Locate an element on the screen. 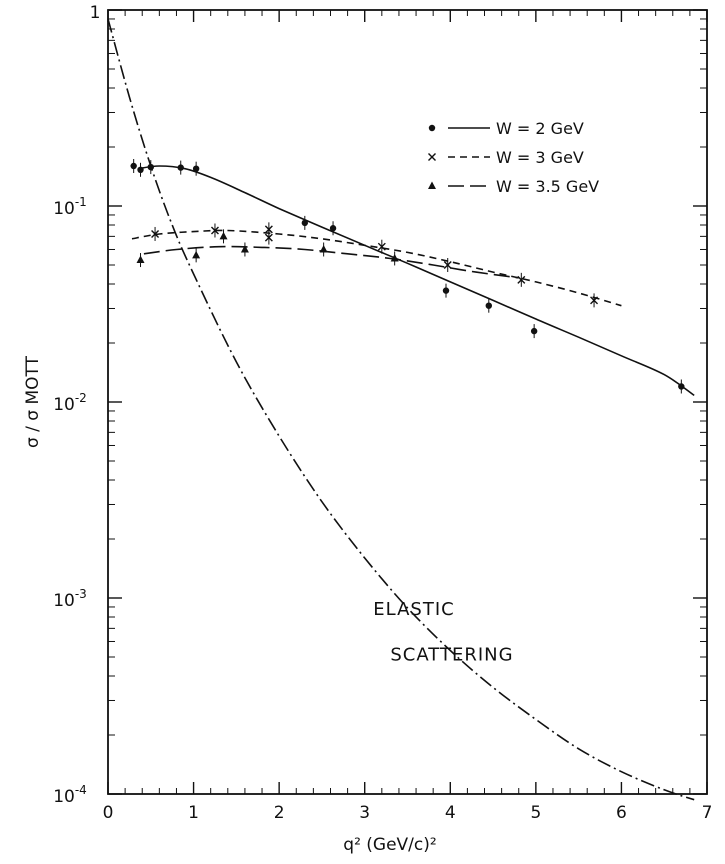 This screenshot has height=864, width=725. legend-marker-dot is located at coordinates (432, 128).